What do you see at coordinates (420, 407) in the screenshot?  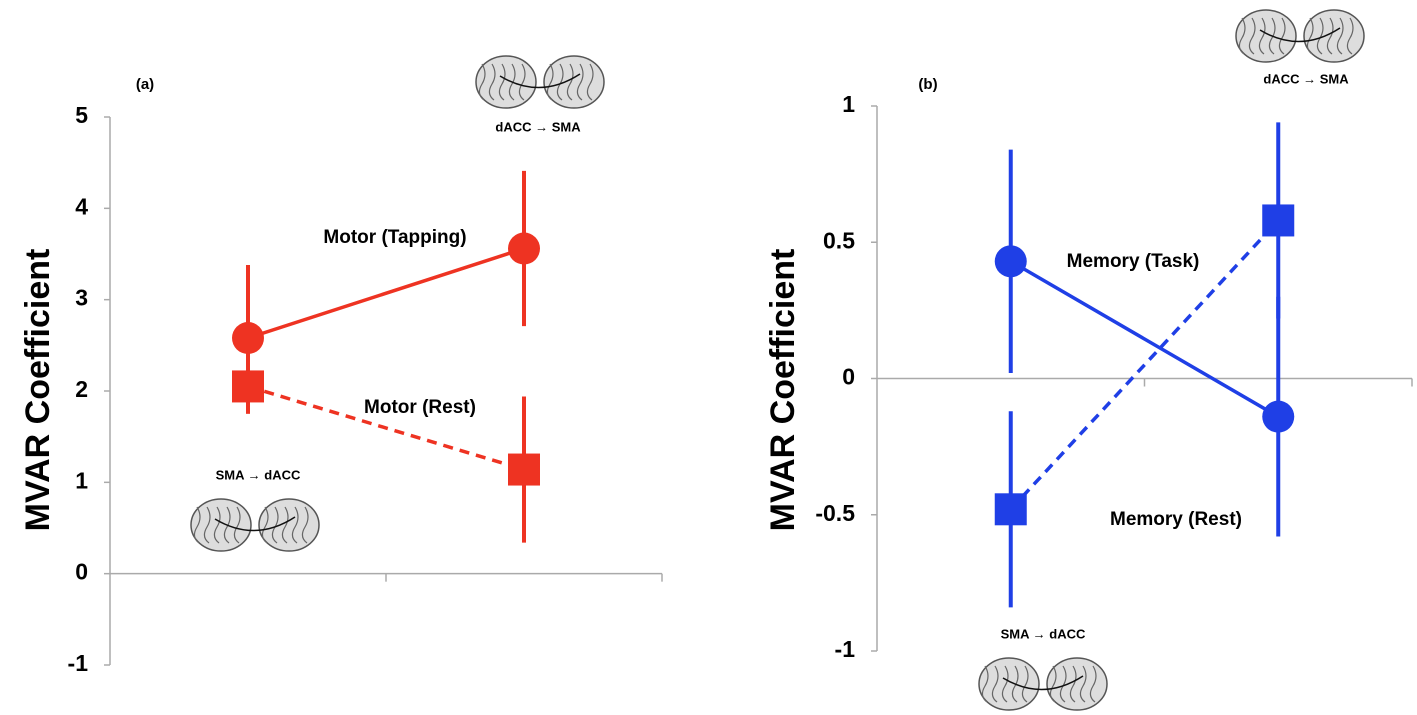 I see `series-label: Motor (Rest)` at bounding box center [420, 407].